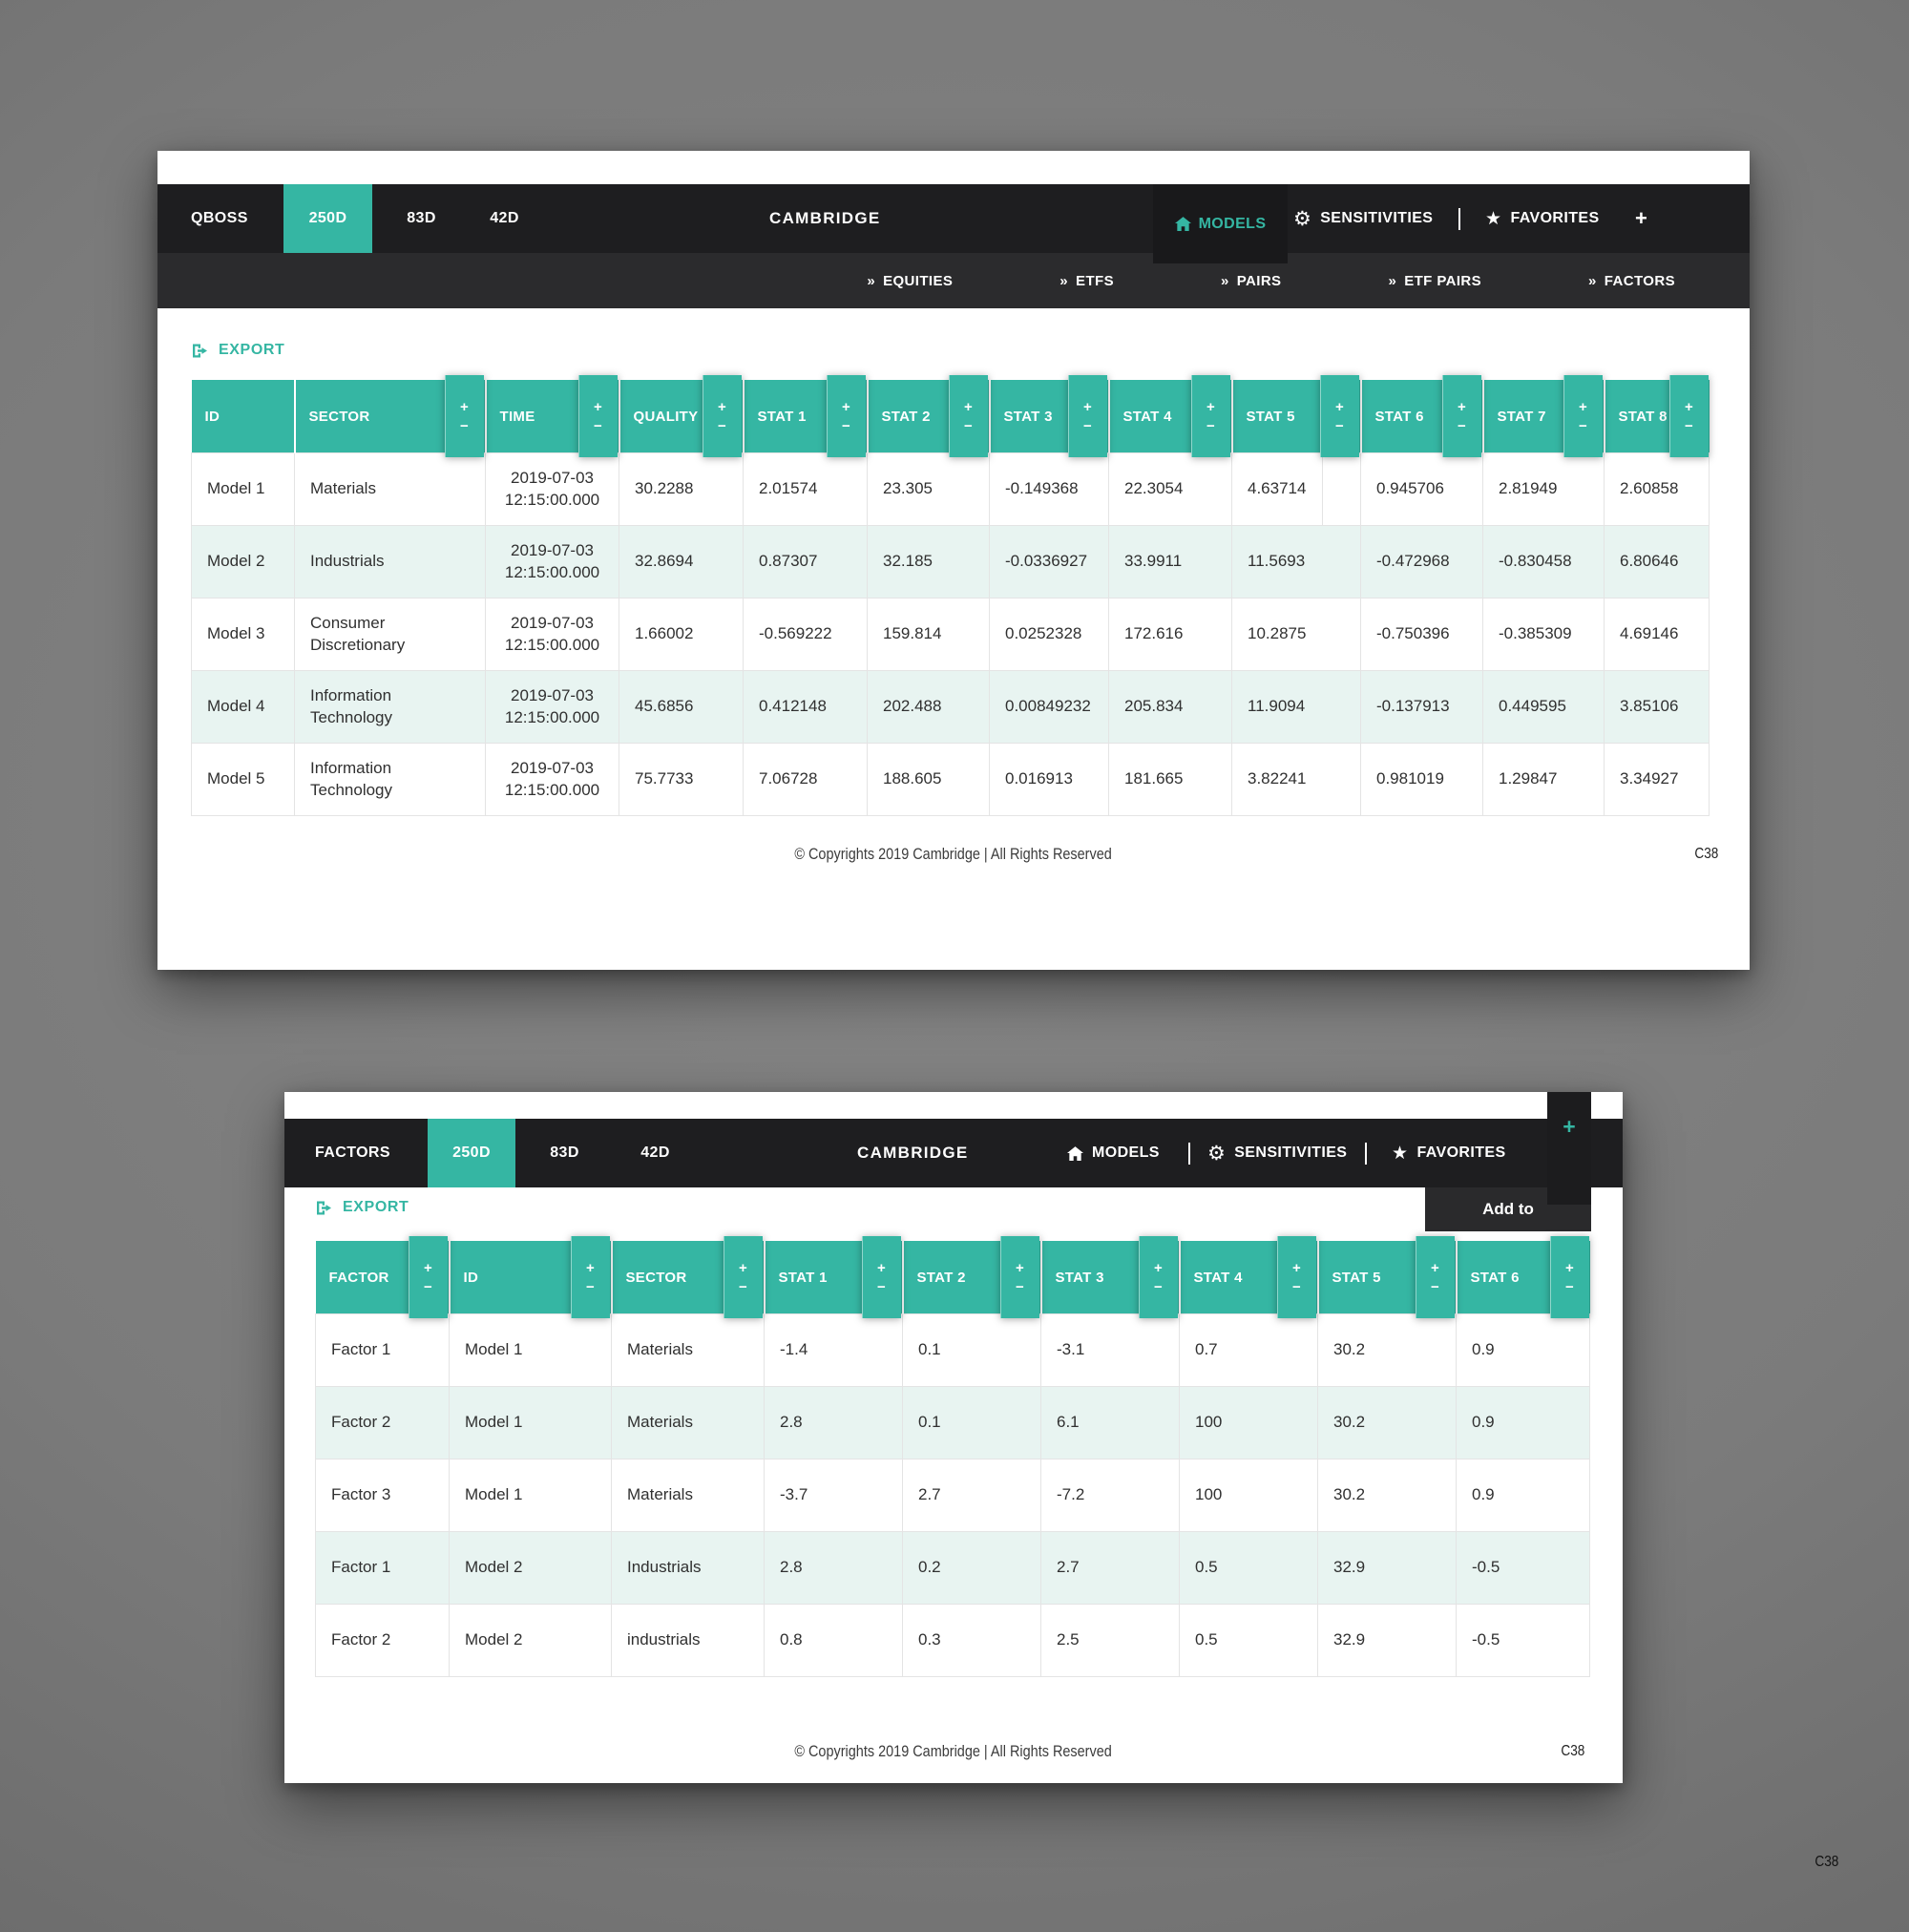 The width and height of the screenshot is (1909, 1932). I want to click on column-header-stat-5: STAT 5 + −, so click(1296, 416).